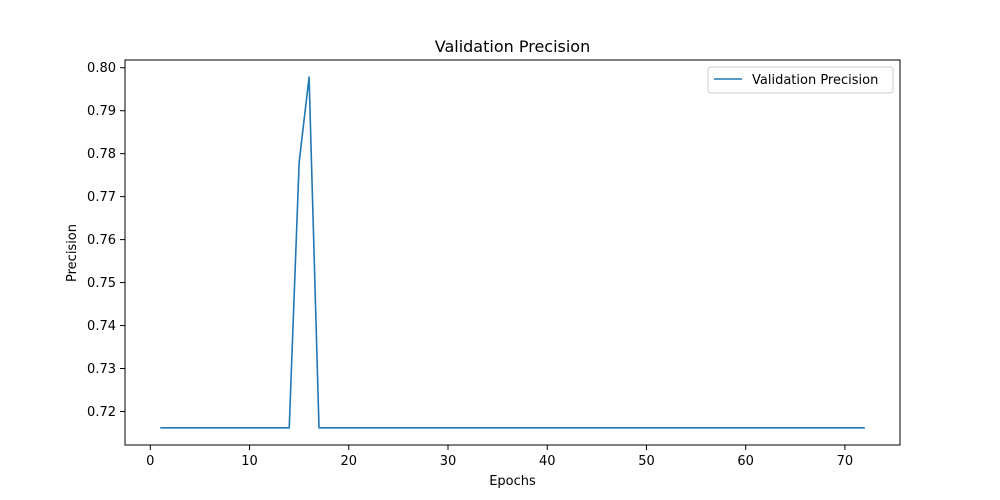 Image resolution: width=1000 pixels, height=500 pixels. I want to click on x-tick-label: 0, so click(150, 461).